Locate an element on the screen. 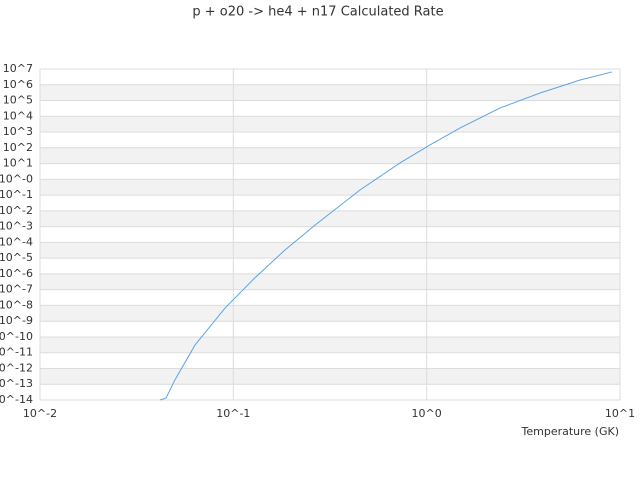  y-tick-label: 10^-12 is located at coordinates (16, 367).